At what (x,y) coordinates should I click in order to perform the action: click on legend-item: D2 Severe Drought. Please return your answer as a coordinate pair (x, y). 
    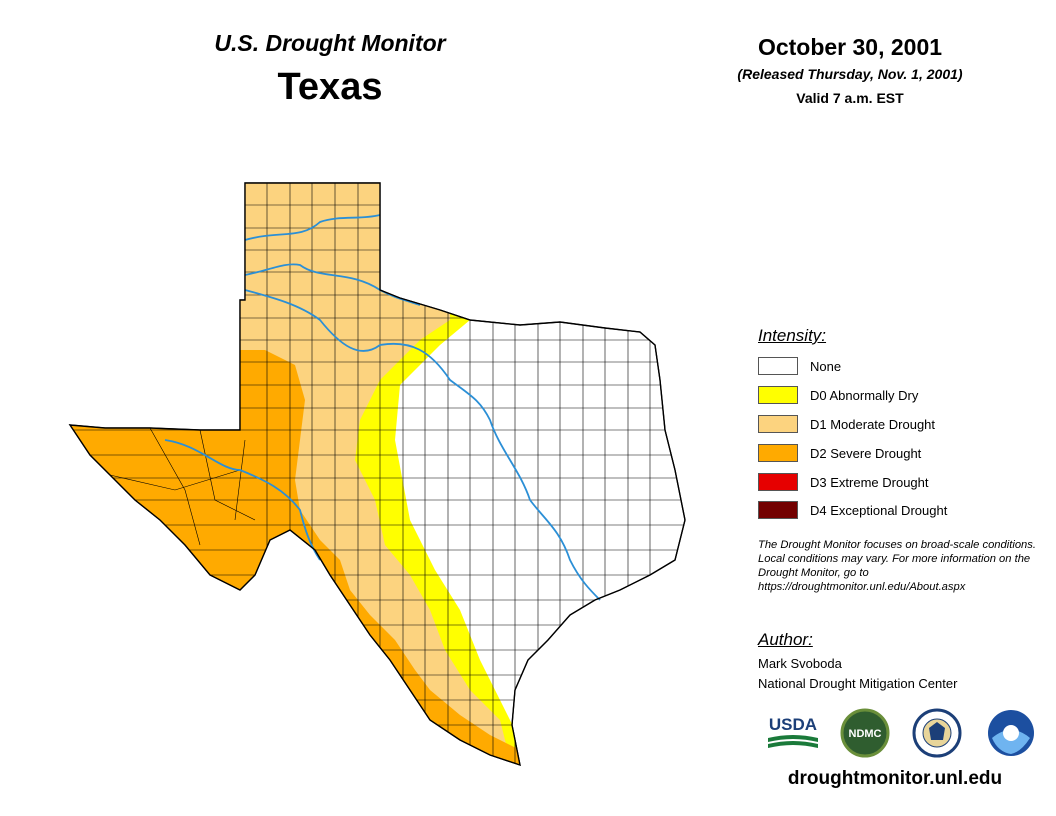
    Looking at the image, I should click on (839, 453).